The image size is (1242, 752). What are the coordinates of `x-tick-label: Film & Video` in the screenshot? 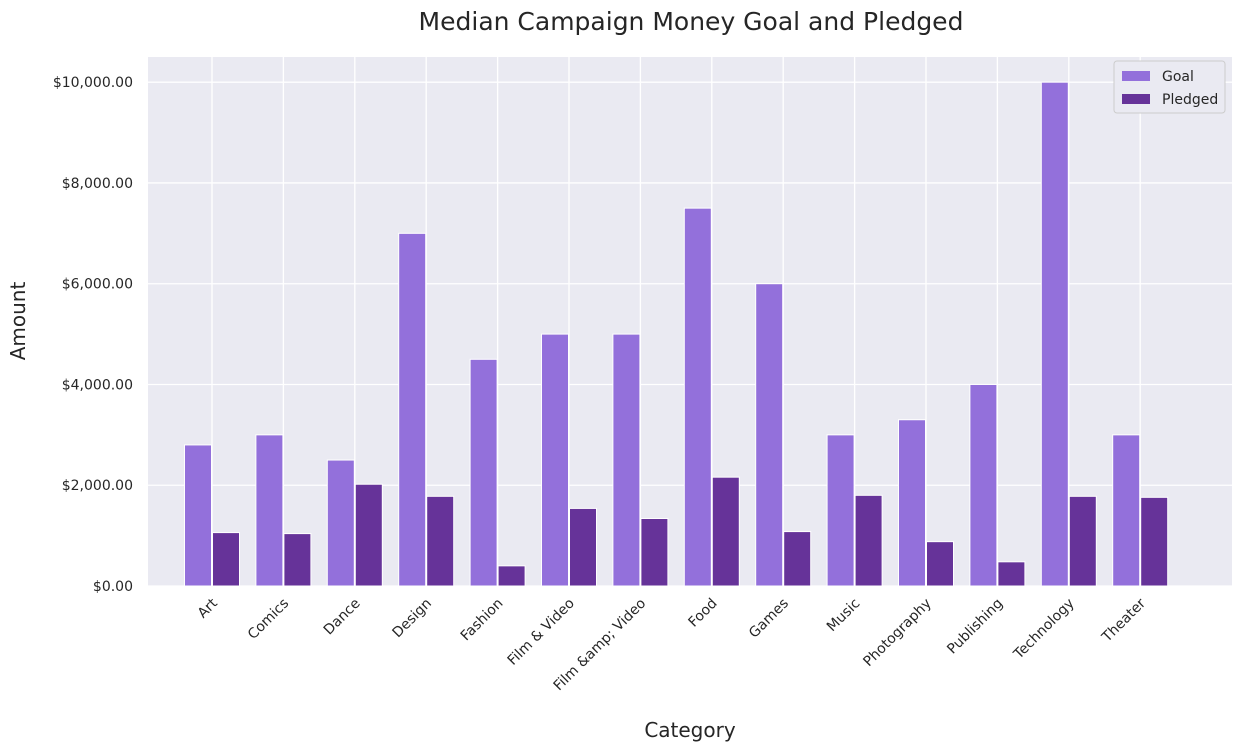 It's located at (541, 632).